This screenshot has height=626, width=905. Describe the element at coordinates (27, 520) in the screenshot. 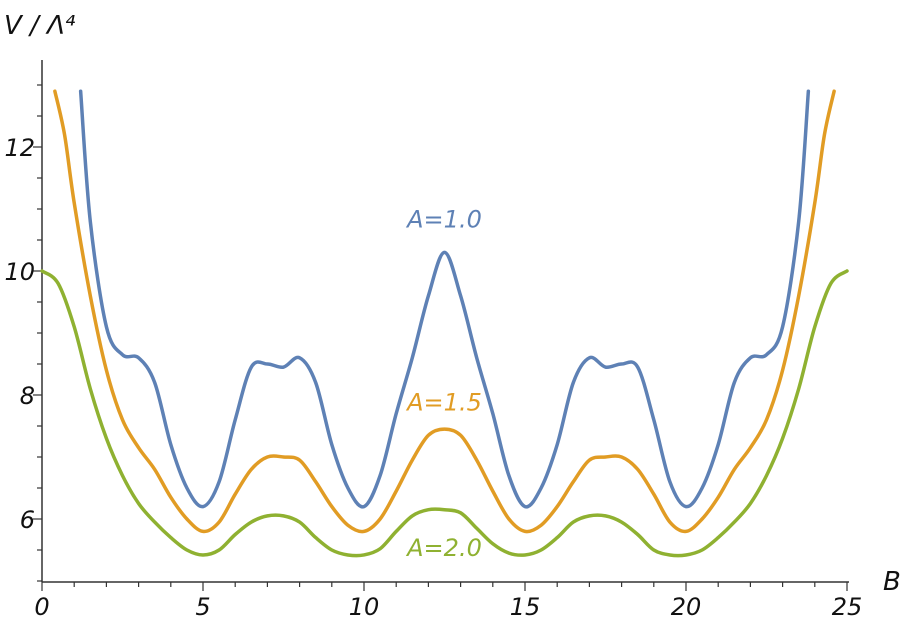

I see `y-tick-label: 6` at that location.